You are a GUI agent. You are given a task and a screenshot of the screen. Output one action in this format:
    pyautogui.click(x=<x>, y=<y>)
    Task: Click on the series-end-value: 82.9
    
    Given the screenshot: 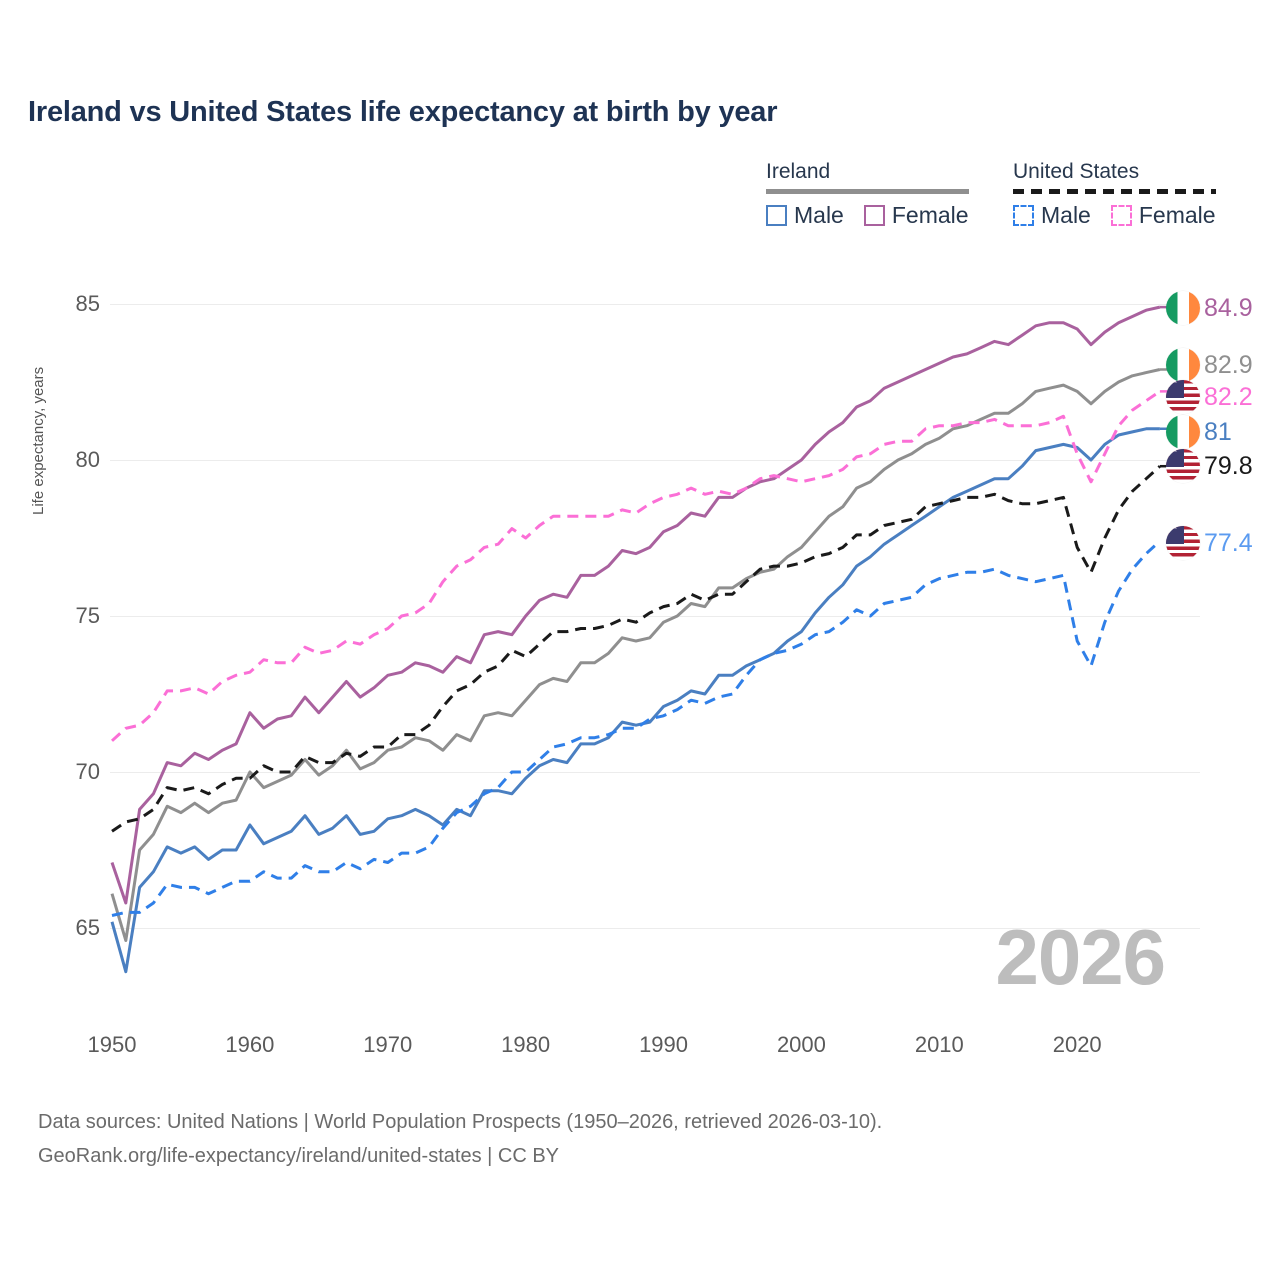 What is the action you would take?
    pyautogui.click(x=1228, y=364)
    